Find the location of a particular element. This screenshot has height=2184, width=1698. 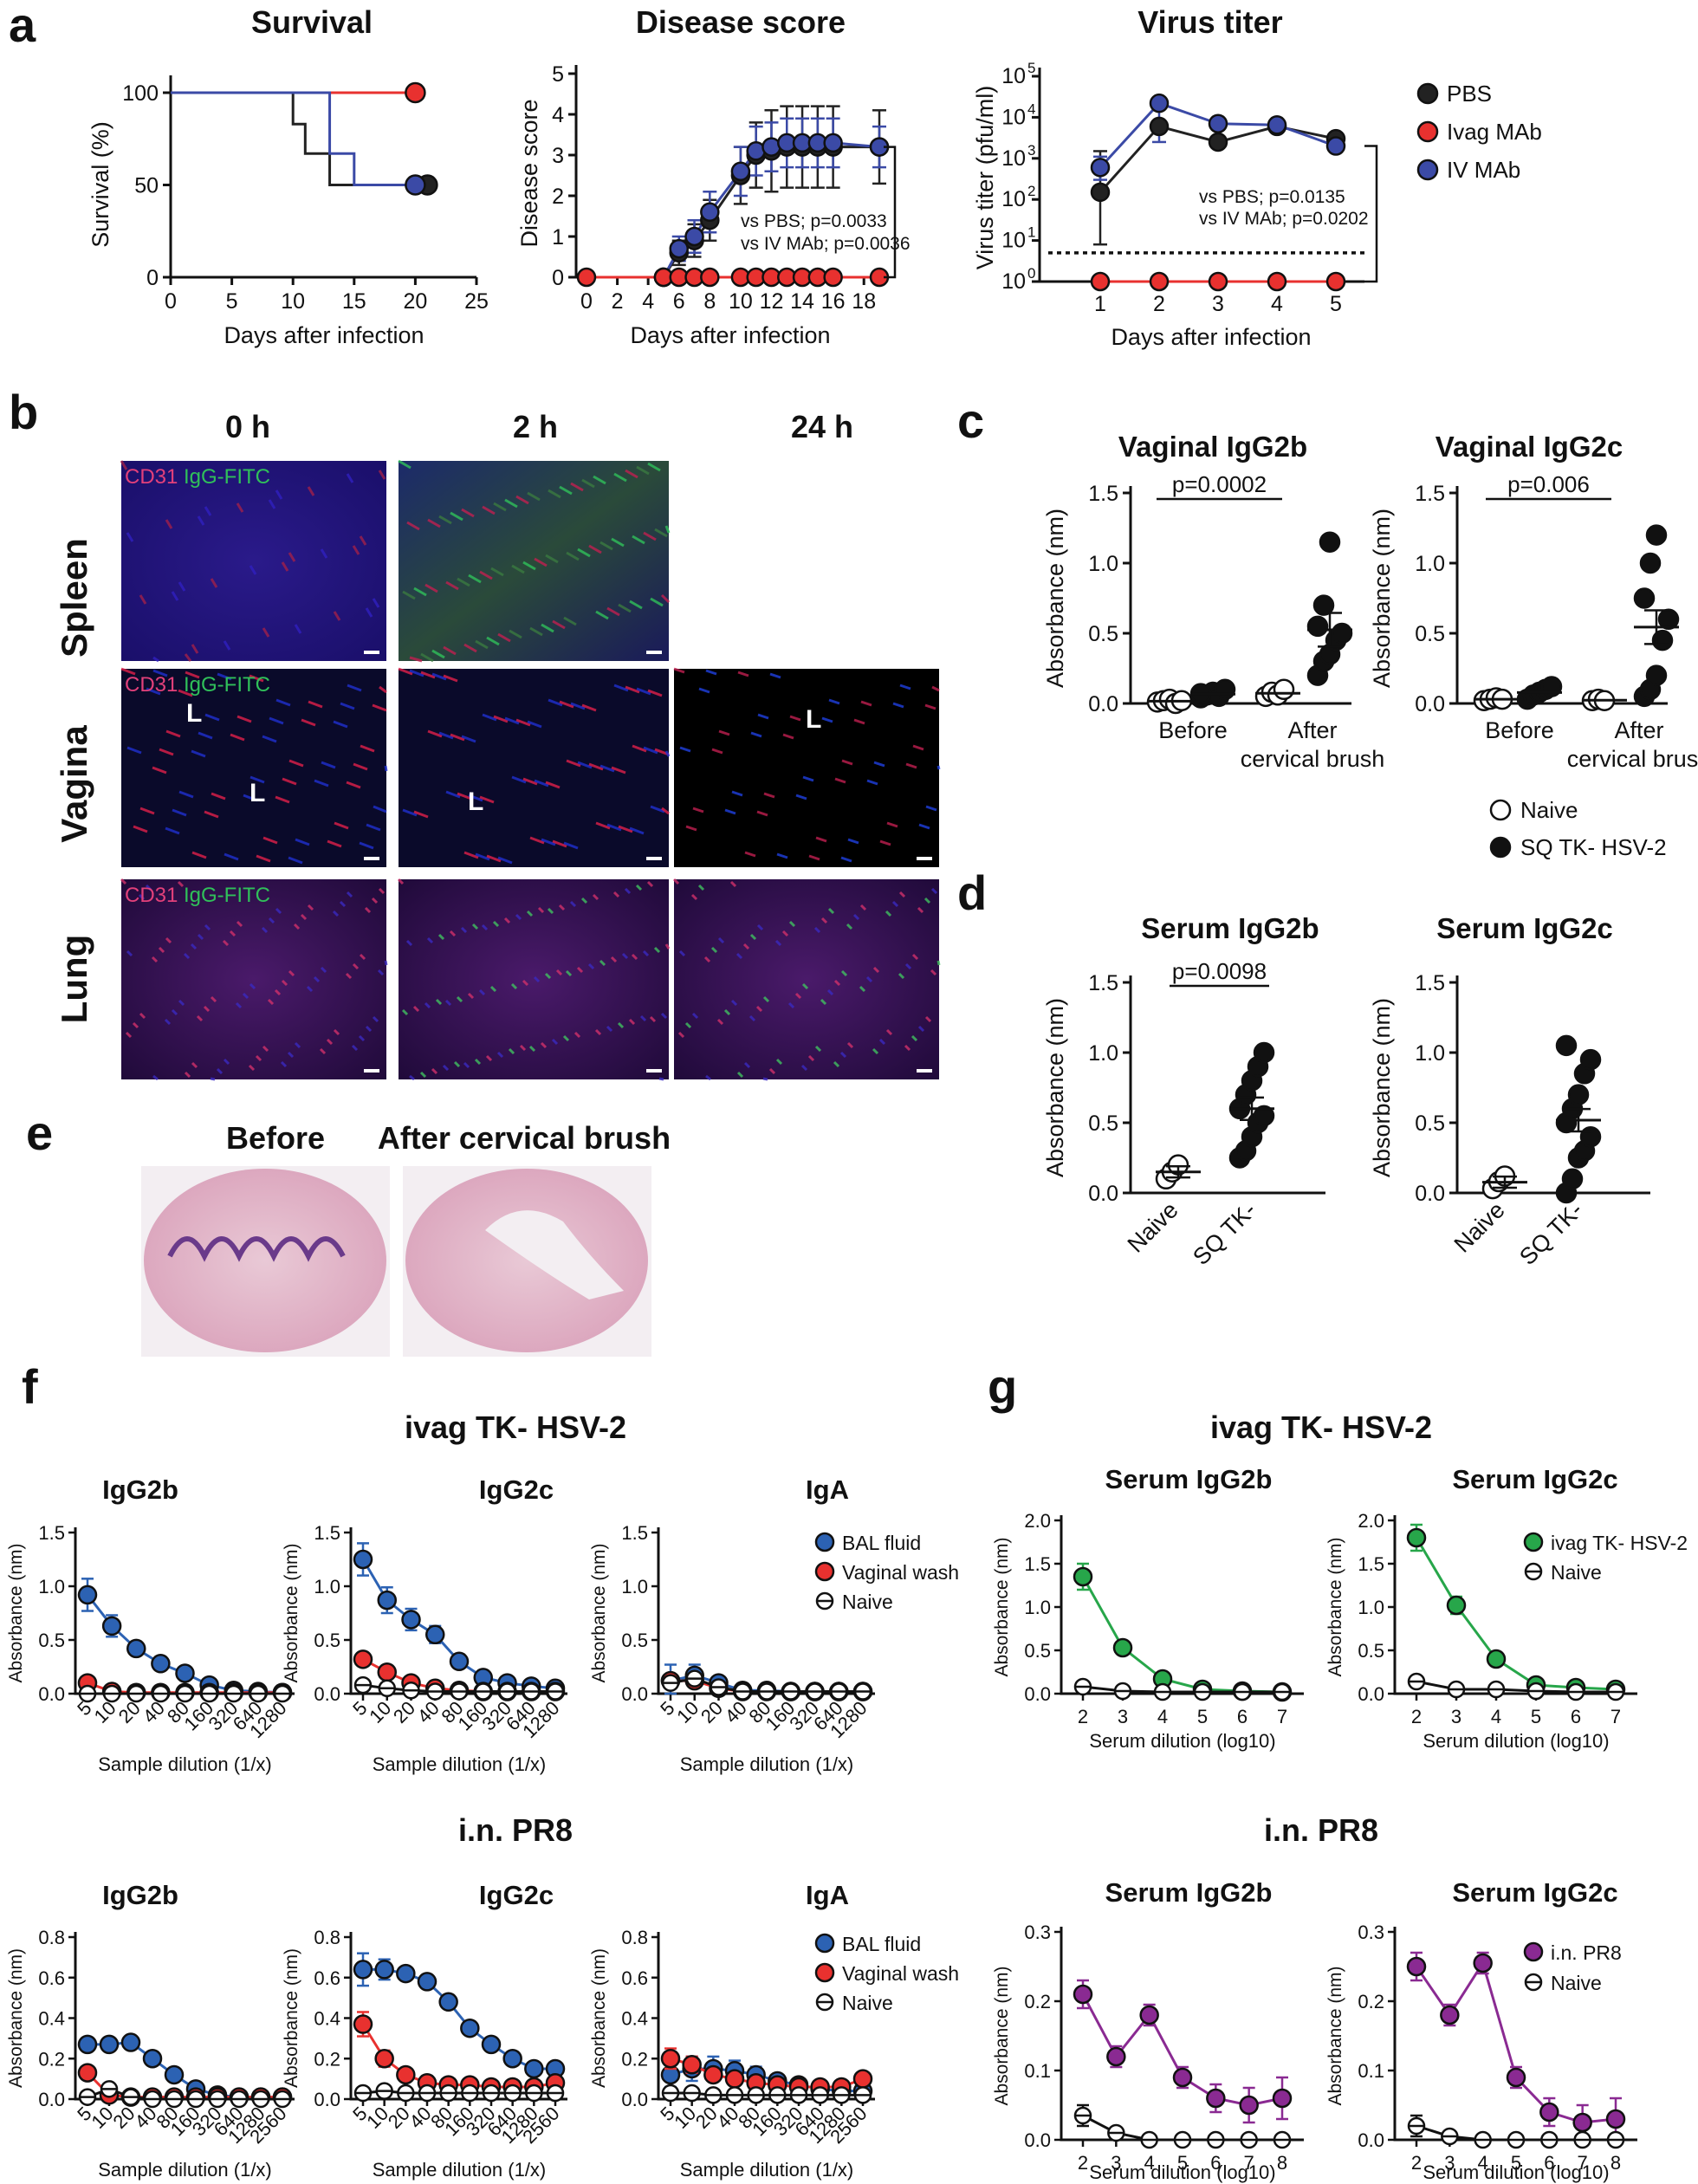

panel-g-bottom-1-title: Serum IgG2c is located at coordinates (1534, 1892).